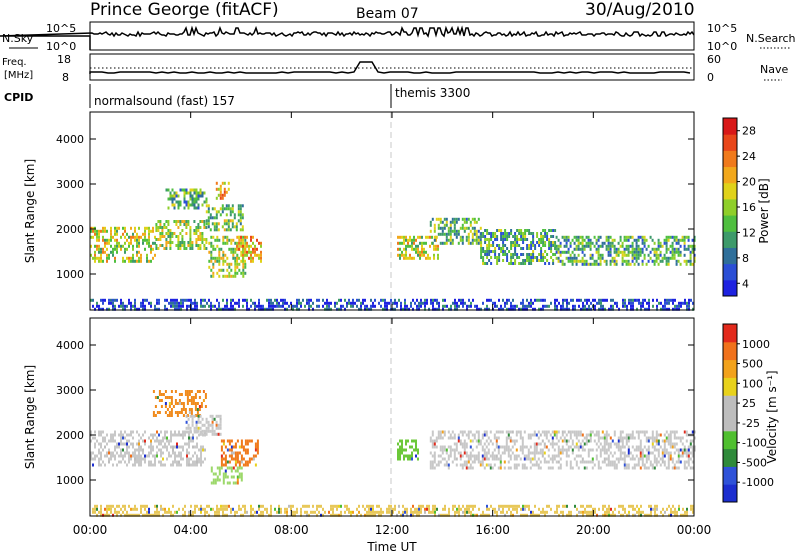 This screenshot has width=800, height=554. What do you see at coordinates (70, 184) in the screenshot?
I see `power-ytick-label: 3000` at bounding box center [70, 184].